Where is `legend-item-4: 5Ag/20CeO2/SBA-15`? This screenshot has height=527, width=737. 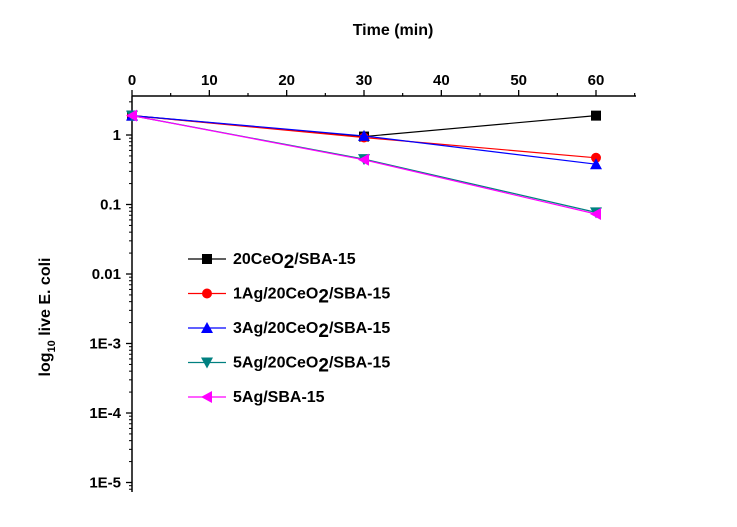 legend-item-4: 5Ag/20CeO2/SBA-15 is located at coordinates (289, 366).